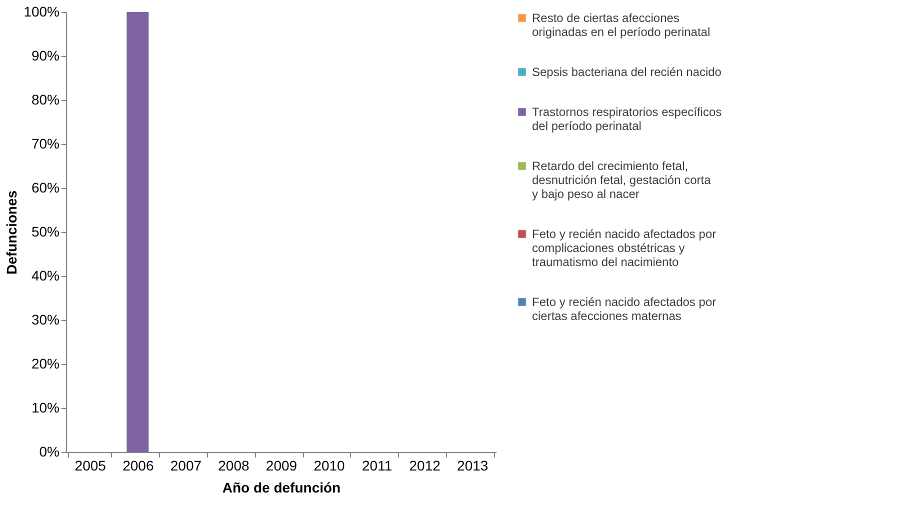 This screenshot has height=531, width=913. What do you see at coordinates (281, 488) in the screenshot?
I see `x-axis-title: Año de defunción` at bounding box center [281, 488].